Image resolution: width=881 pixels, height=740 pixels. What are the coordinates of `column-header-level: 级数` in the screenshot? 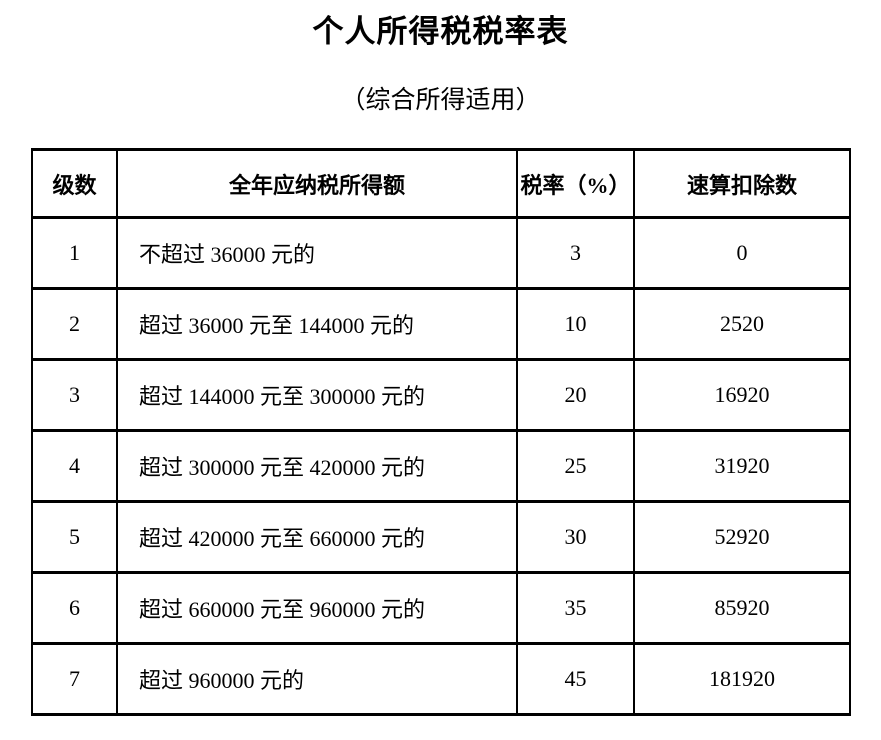 It's located at (74, 184).